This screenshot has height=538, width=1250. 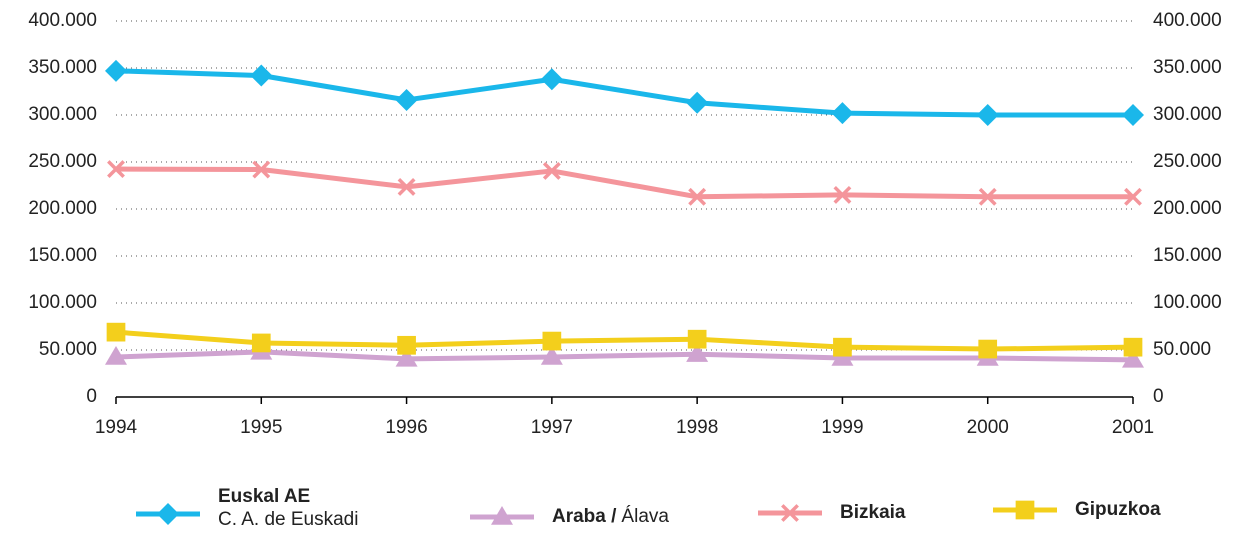 I want to click on legend-name: Araba /, so click(x=584, y=516).